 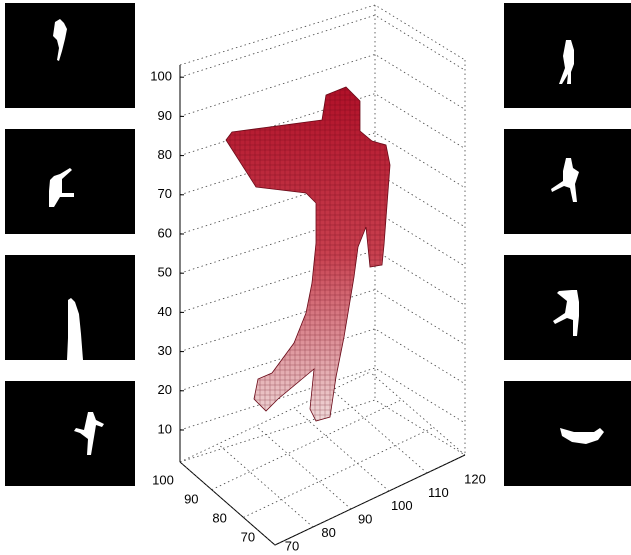 What do you see at coordinates (475, 478) in the screenshot?
I see `x-tick-label: 120` at bounding box center [475, 478].